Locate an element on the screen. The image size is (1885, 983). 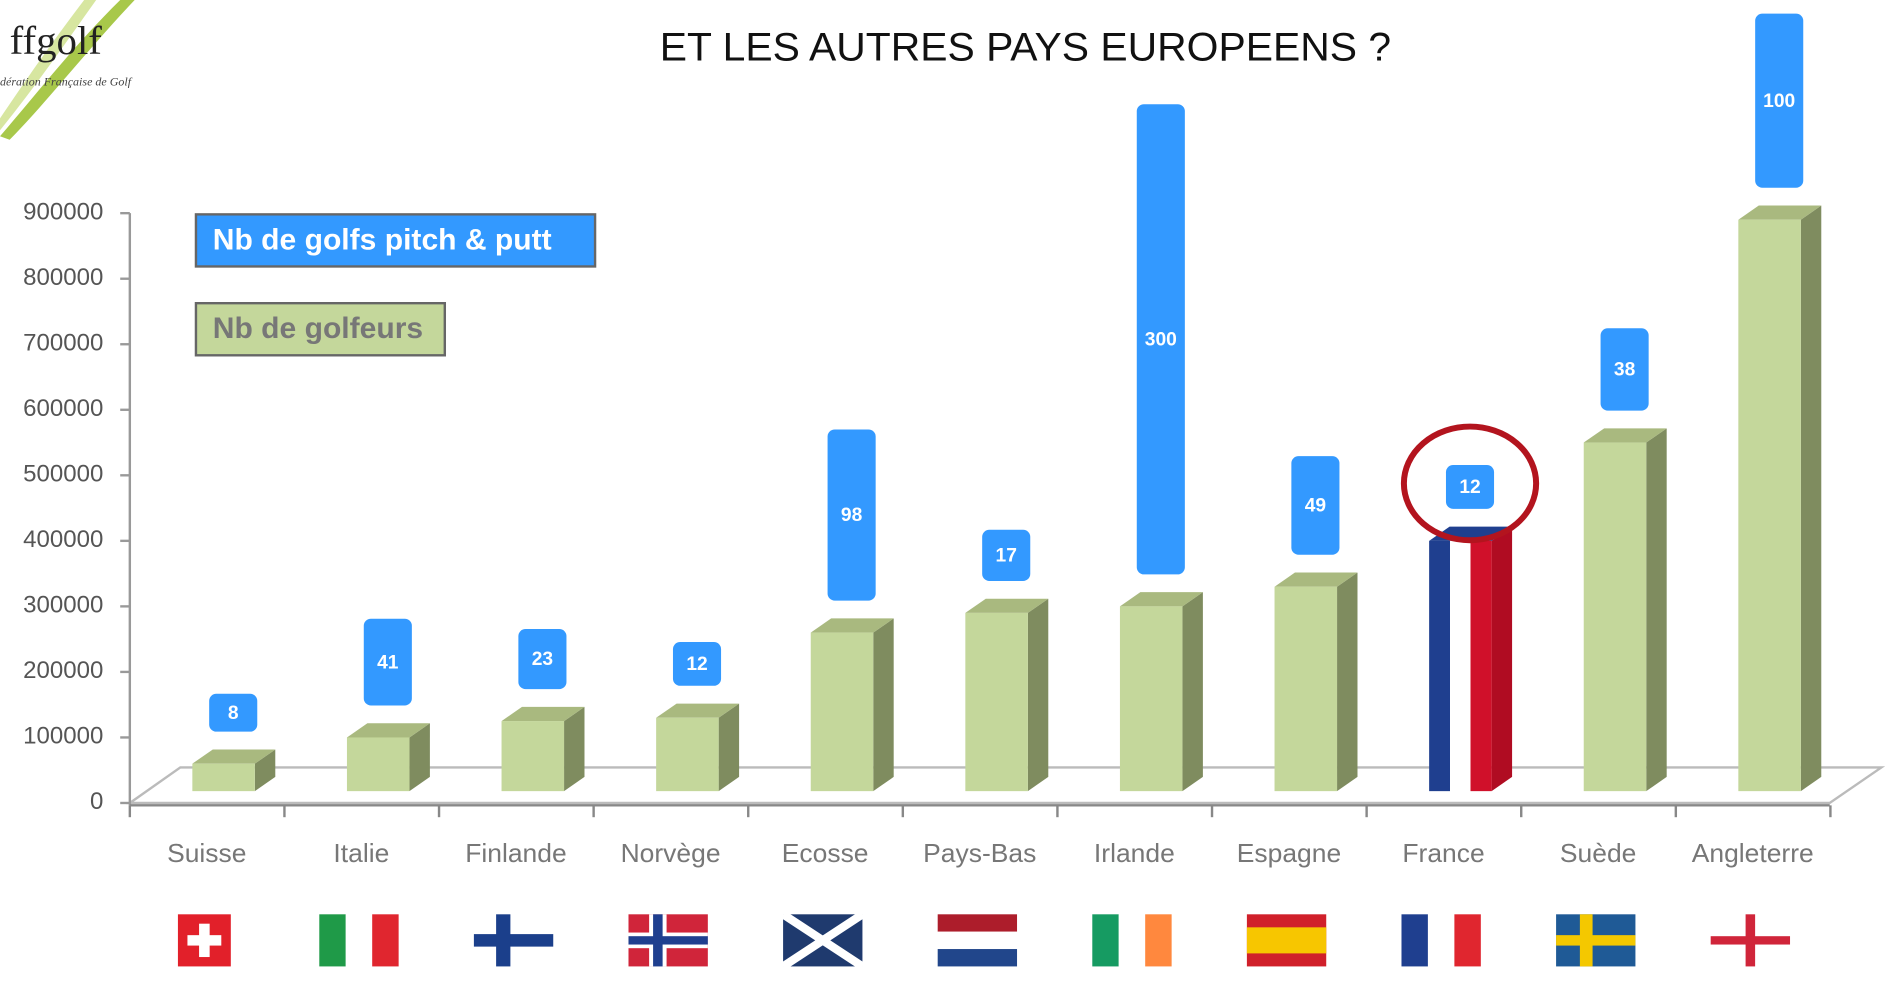
logo: ffgolf dération Française de Golf is located at coordinates (67, 70).